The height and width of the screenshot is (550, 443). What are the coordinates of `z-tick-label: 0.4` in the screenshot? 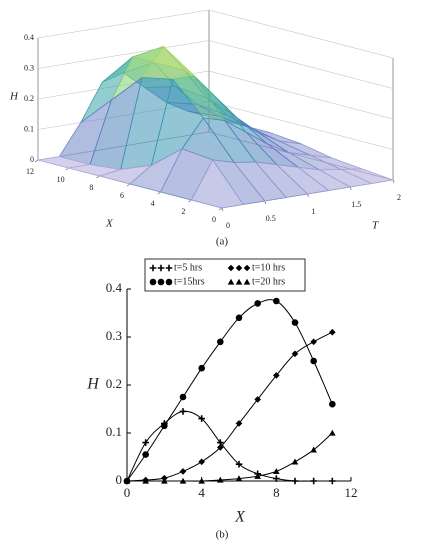 It's located at (29, 37).